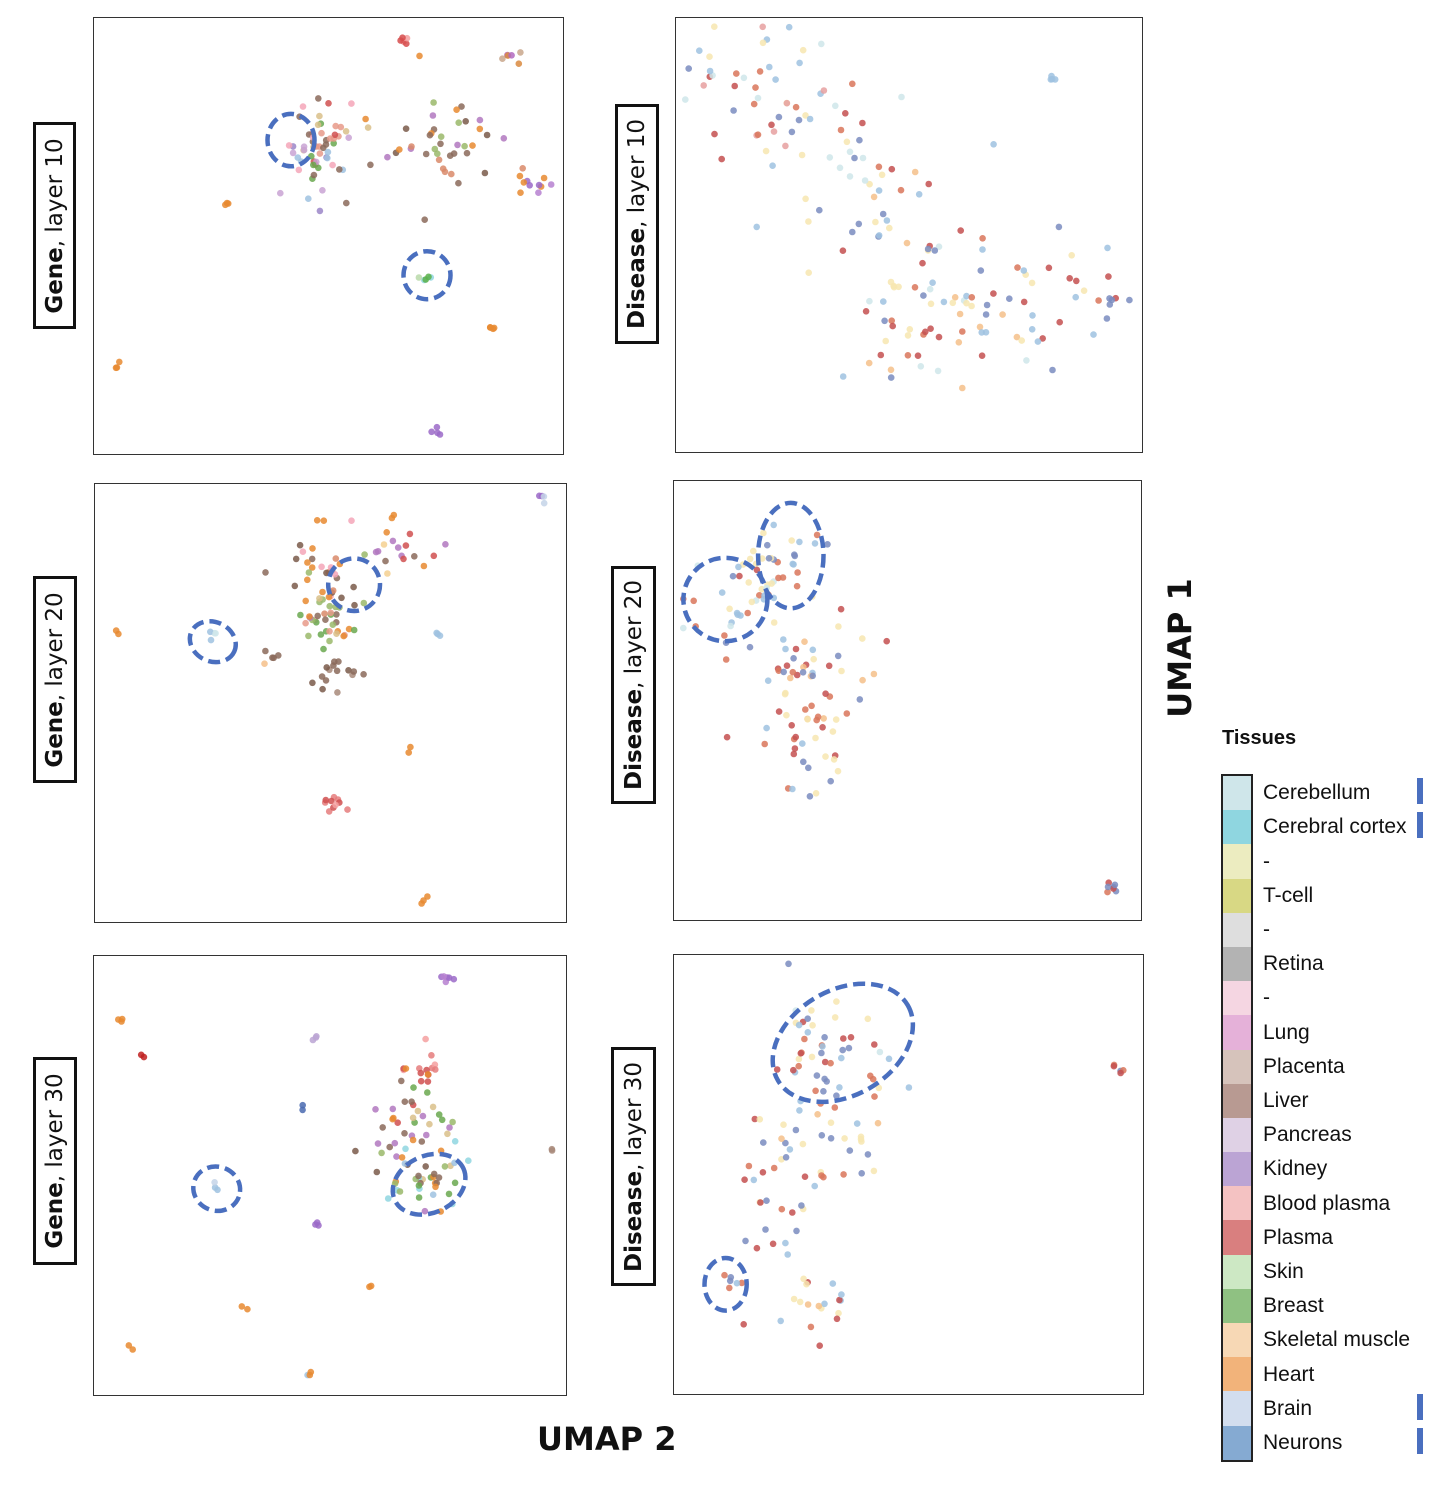 The width and height of the screenshot is (1446, 1490). What do you see at coordinates (328, 236) in the screenshot?
I see `scatter-panel-gene-layer10` at bounding box center [328, 236].